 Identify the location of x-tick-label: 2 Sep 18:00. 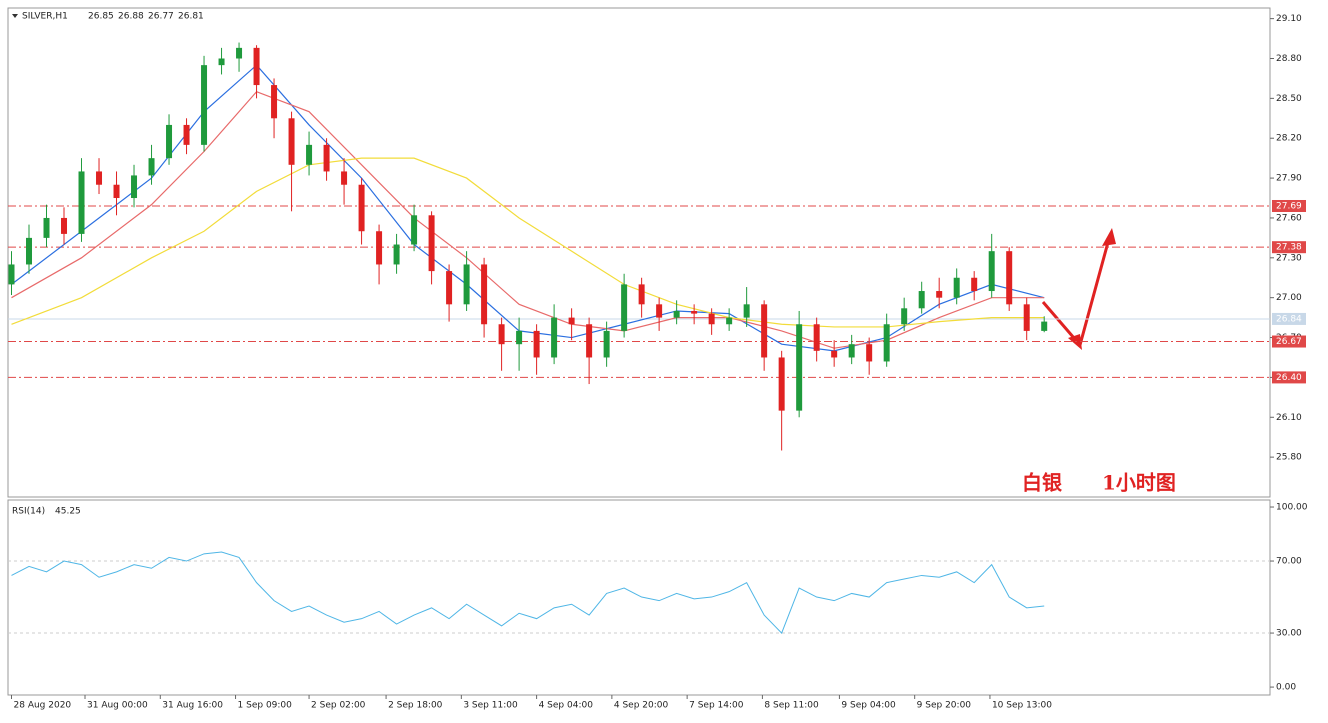
(415, 706).